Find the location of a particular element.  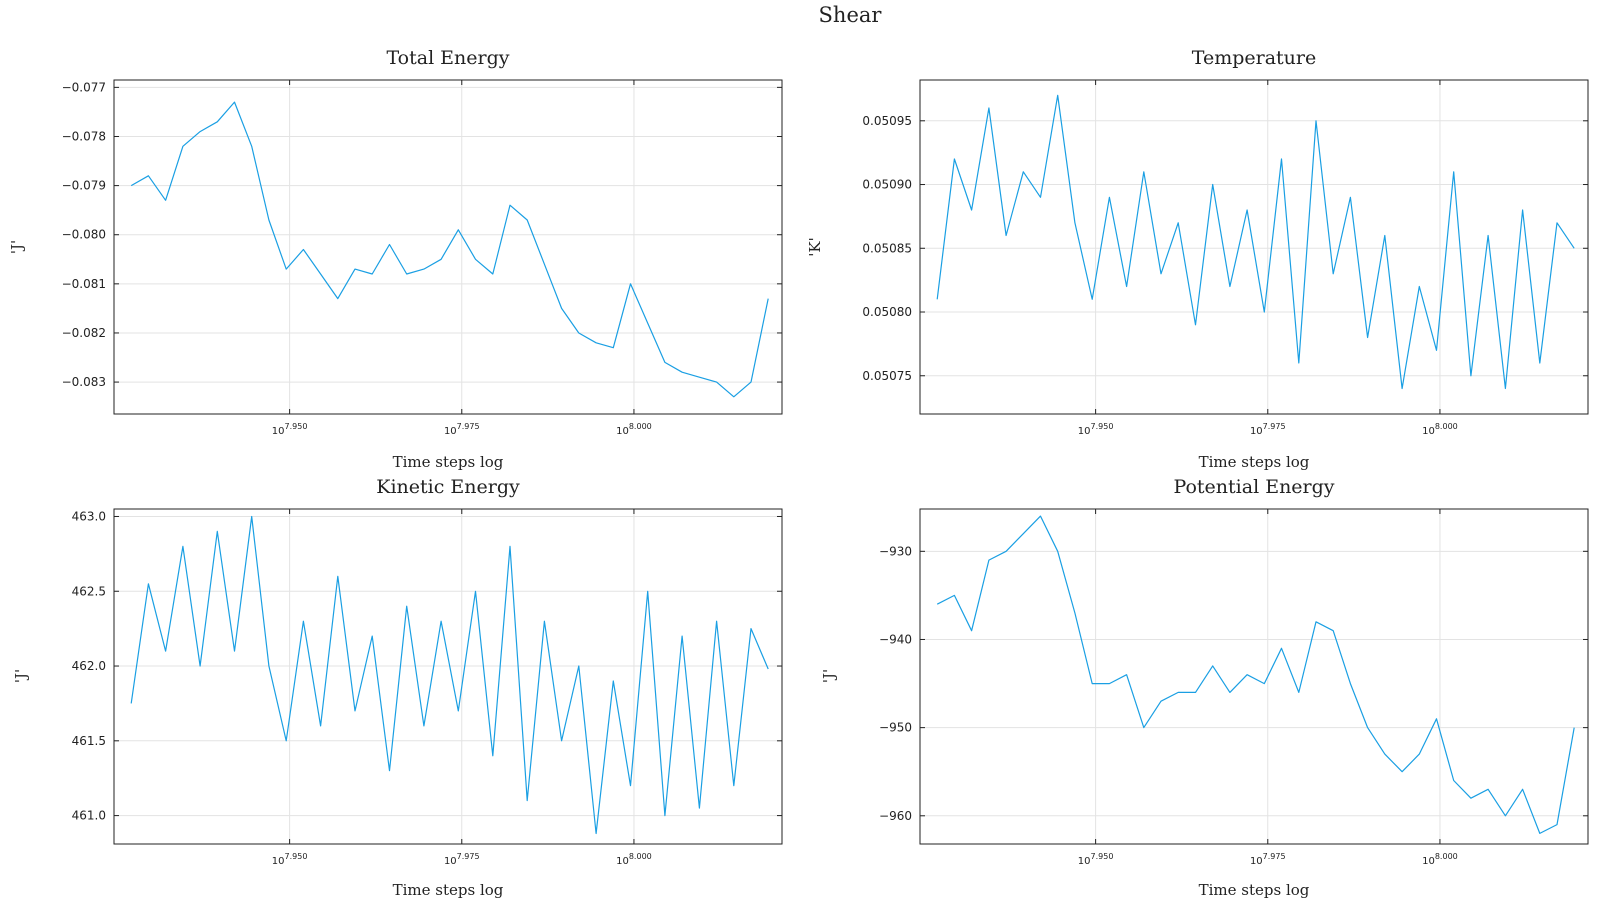

y-tick-label: −0.080 is located at coordinates (84, 235).